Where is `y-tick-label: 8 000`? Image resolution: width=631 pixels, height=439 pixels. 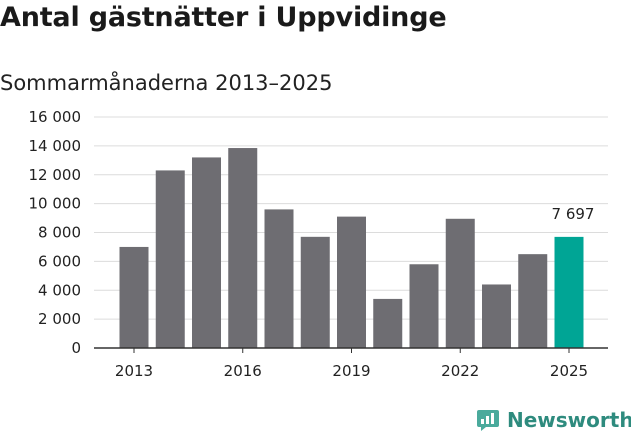 y-tick-label: 8 000 is located at coordinates (59, 233).